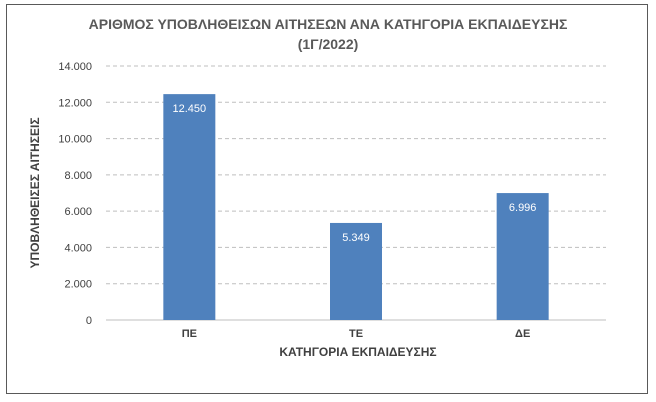  What do you see at coordinates (356, 334) in the screenshot?
I see `x-tick-label: ΤΕ` at bounding box center [356, 334].